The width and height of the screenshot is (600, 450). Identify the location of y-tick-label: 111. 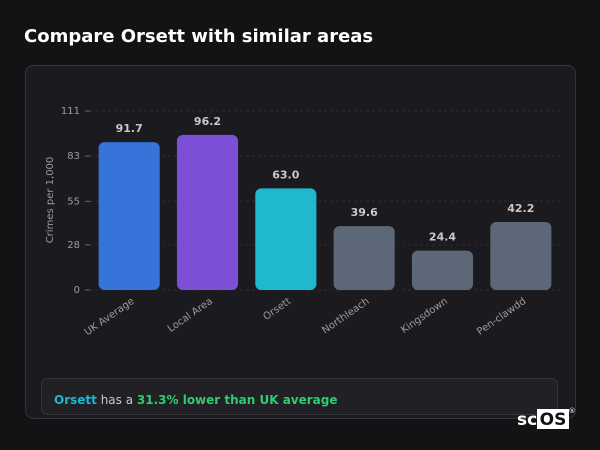
(70, 111).